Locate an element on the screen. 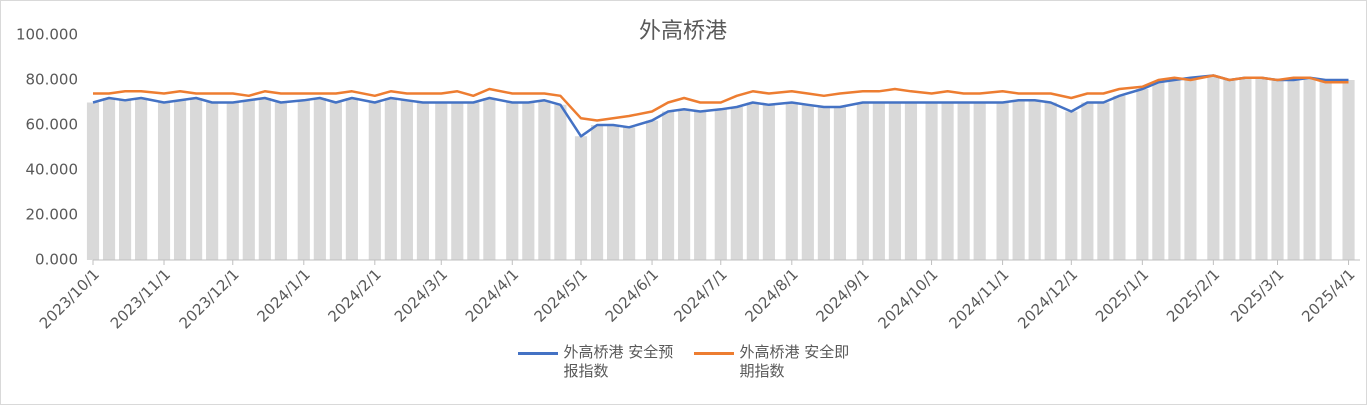 This screenshot has width=1367, height=405. legend-item: 外高桥港 安全即期指数 is located at coordinates (771, 362).